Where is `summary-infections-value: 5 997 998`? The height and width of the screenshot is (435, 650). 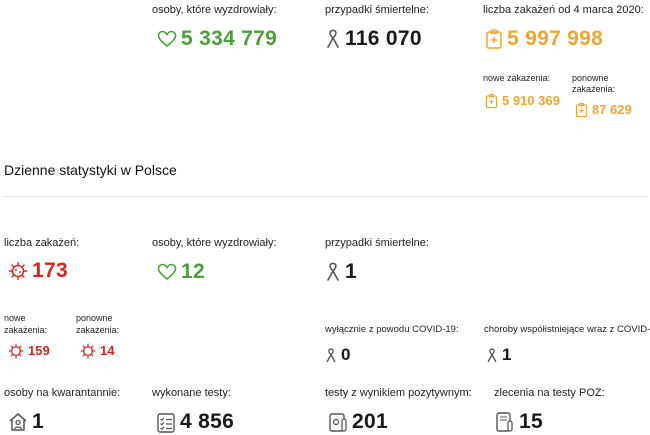
summary-infections-value: 5 997 998 is located at coordinates (555, 38).